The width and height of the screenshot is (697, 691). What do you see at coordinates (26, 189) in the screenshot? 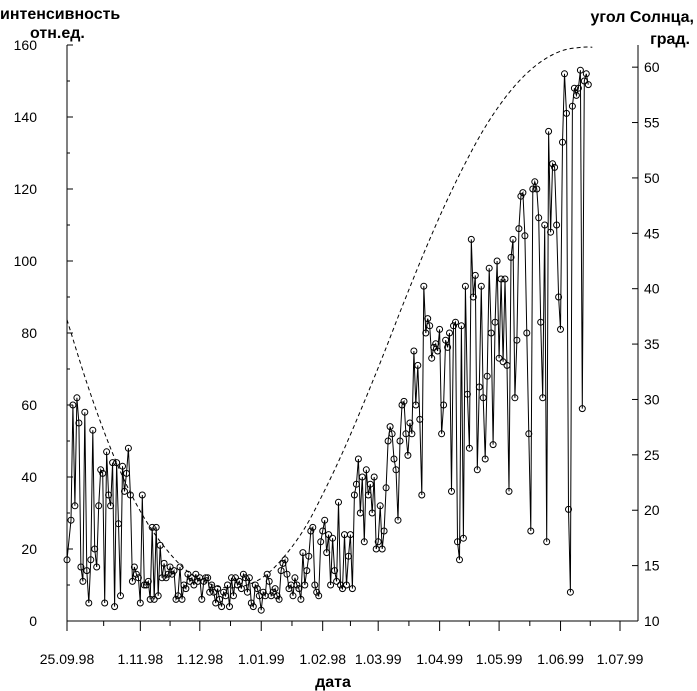
I see `left-tick-label: 120` at bounding box center [26, 189].